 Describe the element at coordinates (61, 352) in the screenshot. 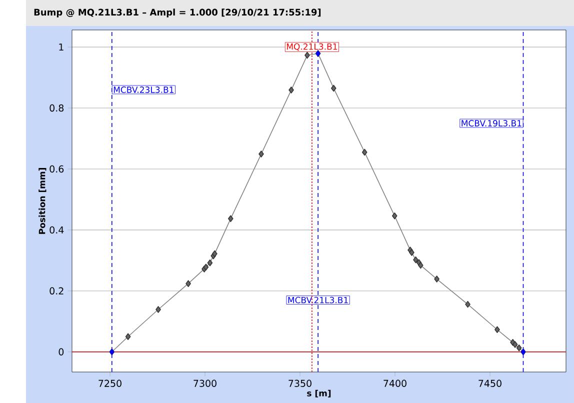

I see `y-tick-label: 0` at that location.